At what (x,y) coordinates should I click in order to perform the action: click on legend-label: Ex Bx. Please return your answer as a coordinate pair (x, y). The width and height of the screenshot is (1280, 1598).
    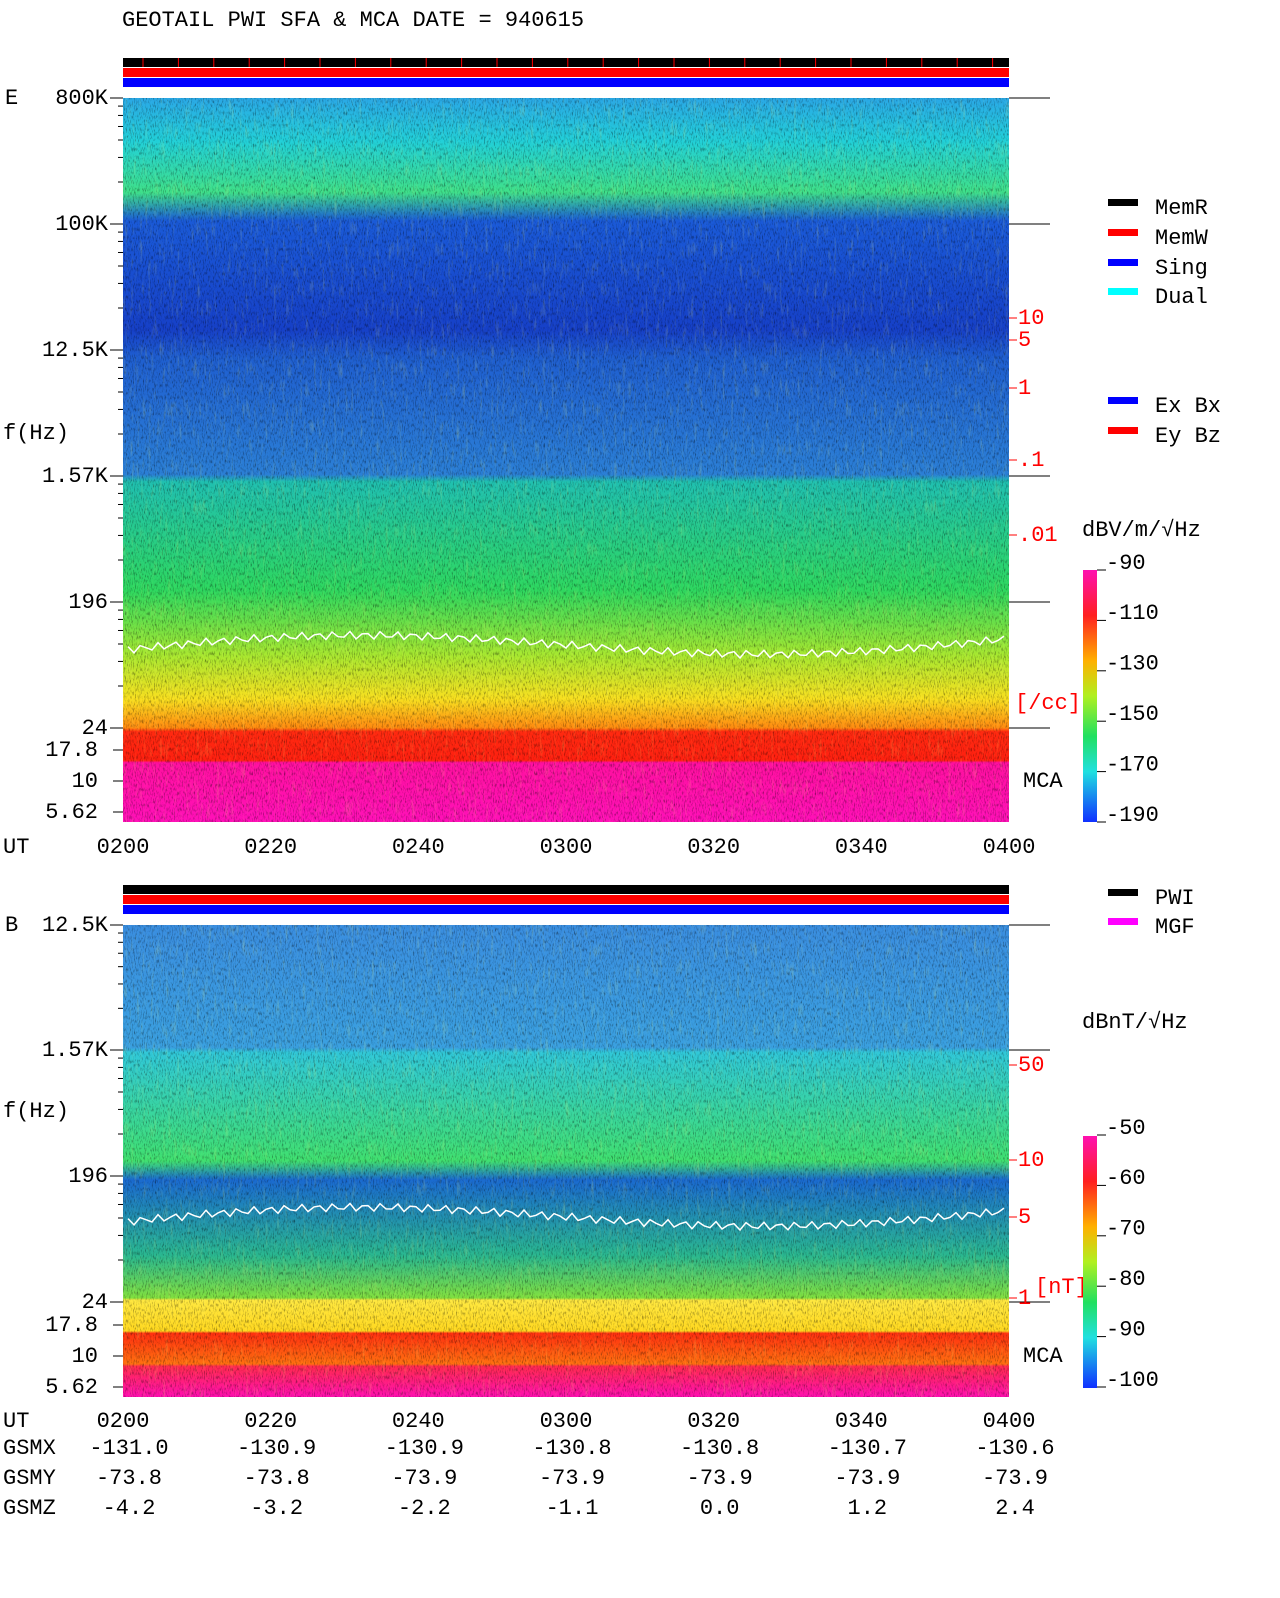
    Looking at the image, I should click on (1188, 406).